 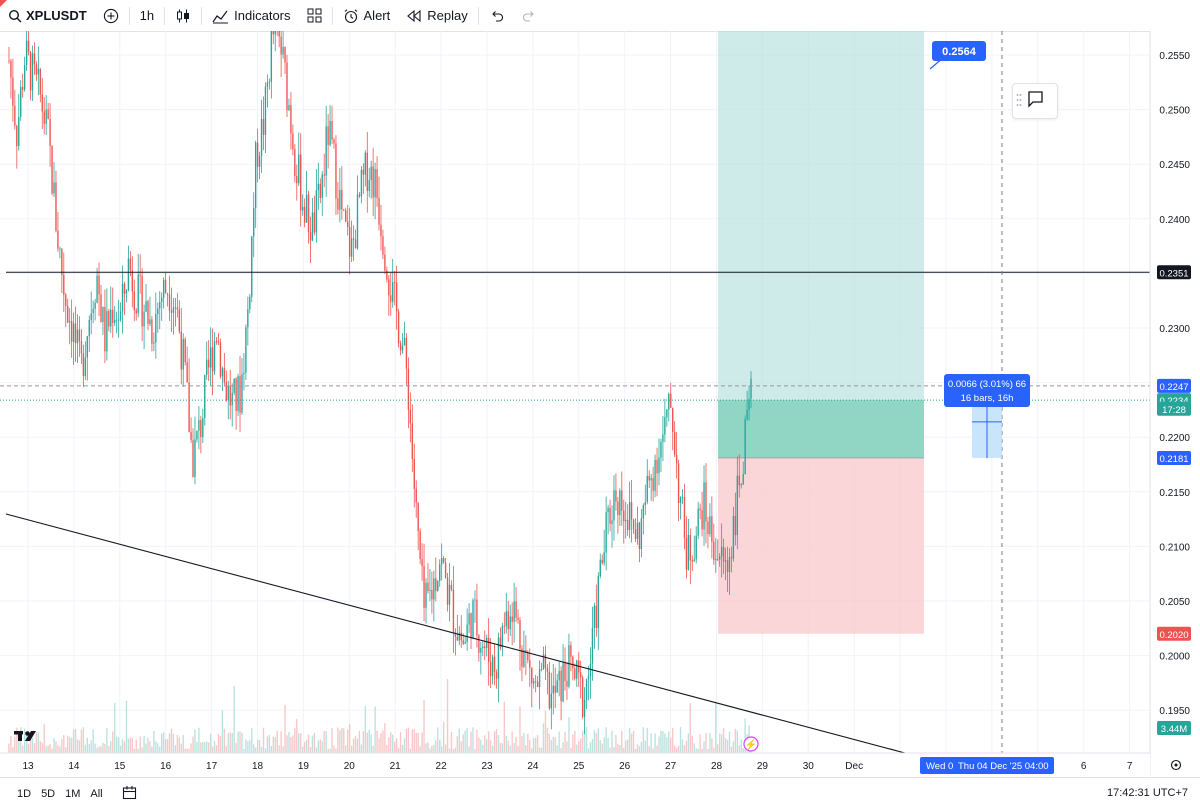 I want to click on range-button-5d: 5D, so click(x=48, y=794).